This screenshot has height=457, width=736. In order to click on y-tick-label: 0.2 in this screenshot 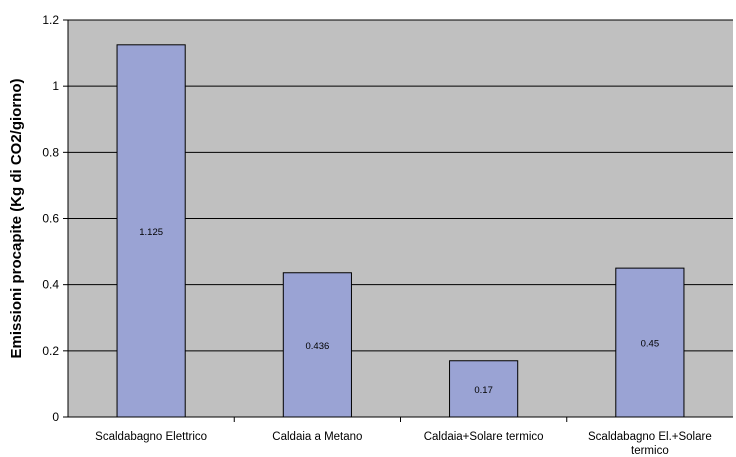, I will do `click(50, 351)`.